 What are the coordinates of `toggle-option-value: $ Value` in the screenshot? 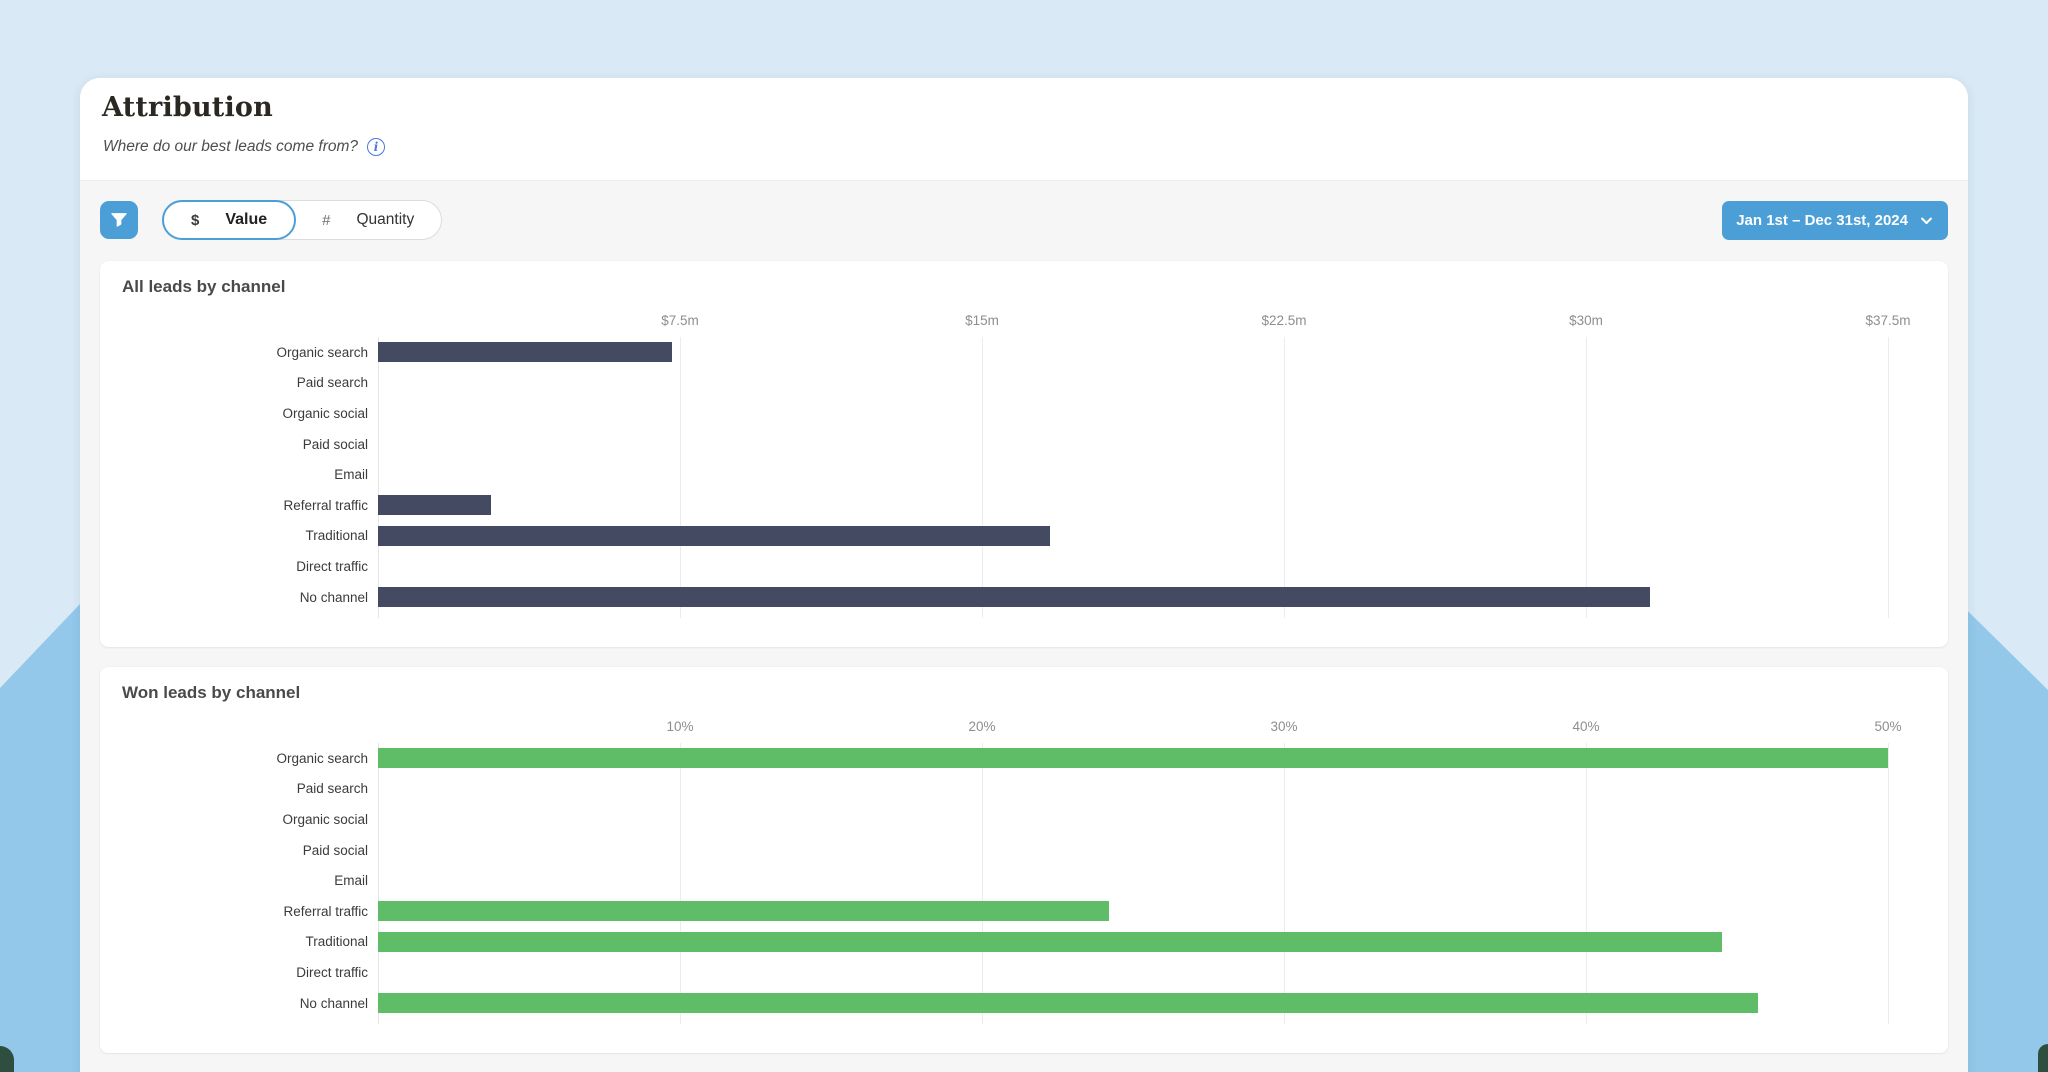 It's located at (229, 220).